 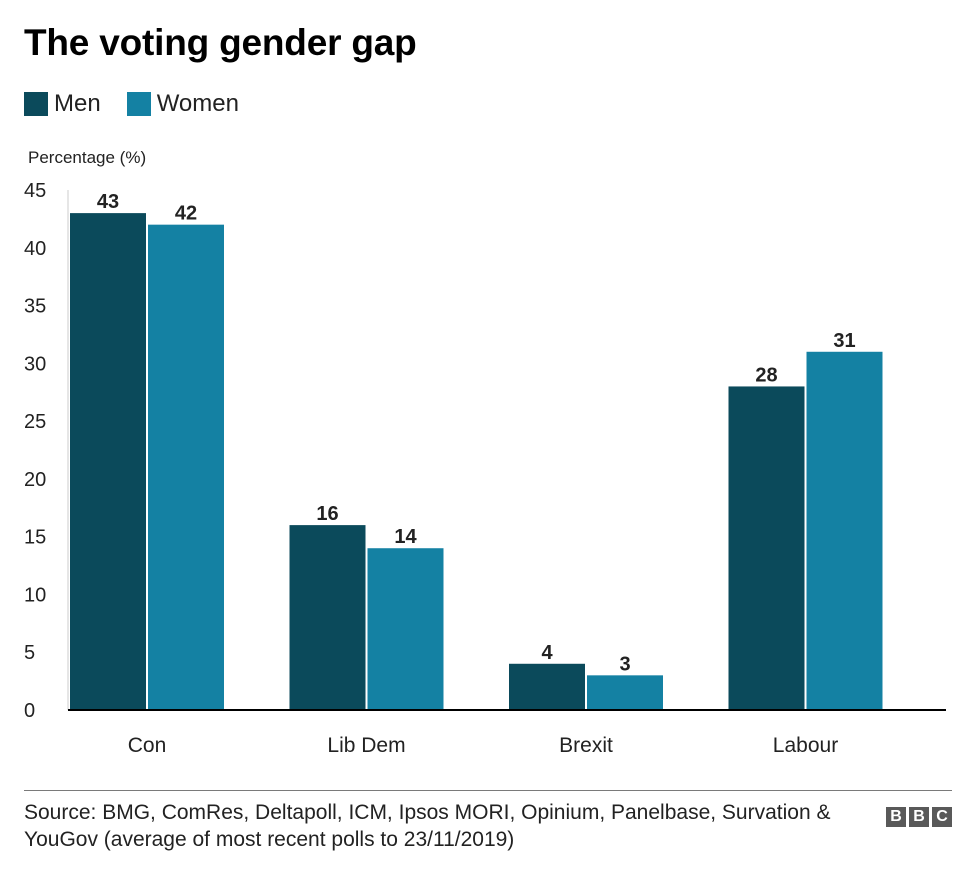 I want to click on legend-item-women: Women, so click(x=182, y=104).